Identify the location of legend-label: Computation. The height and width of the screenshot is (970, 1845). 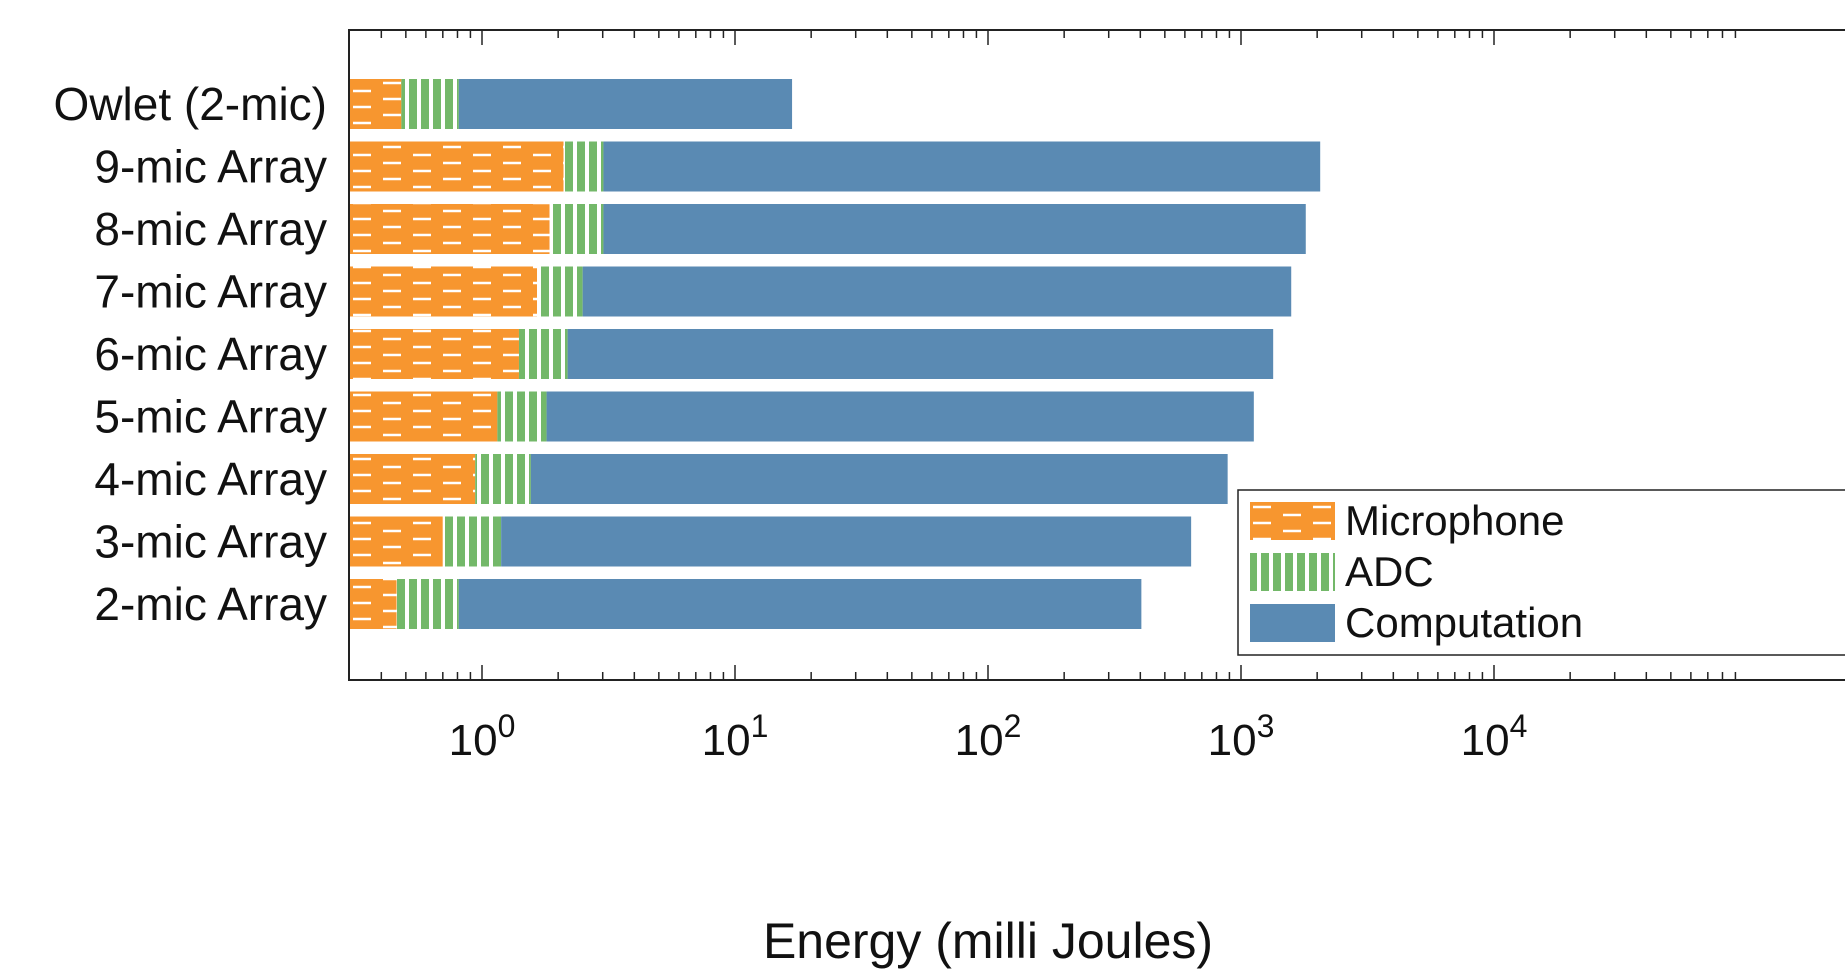
(1464, 622).